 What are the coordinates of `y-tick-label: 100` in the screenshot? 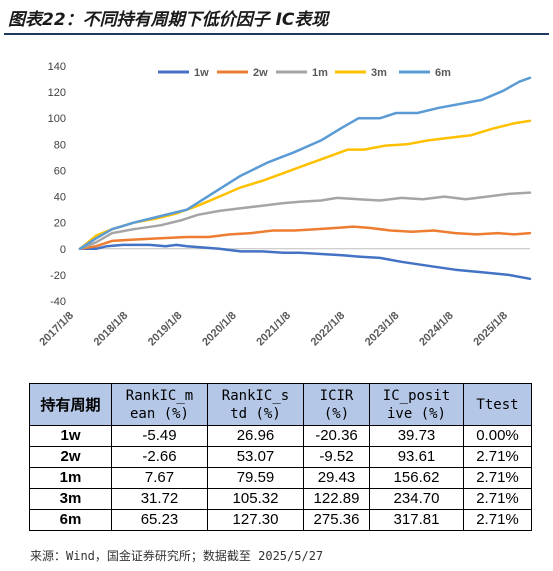 It's located at (57, 119).